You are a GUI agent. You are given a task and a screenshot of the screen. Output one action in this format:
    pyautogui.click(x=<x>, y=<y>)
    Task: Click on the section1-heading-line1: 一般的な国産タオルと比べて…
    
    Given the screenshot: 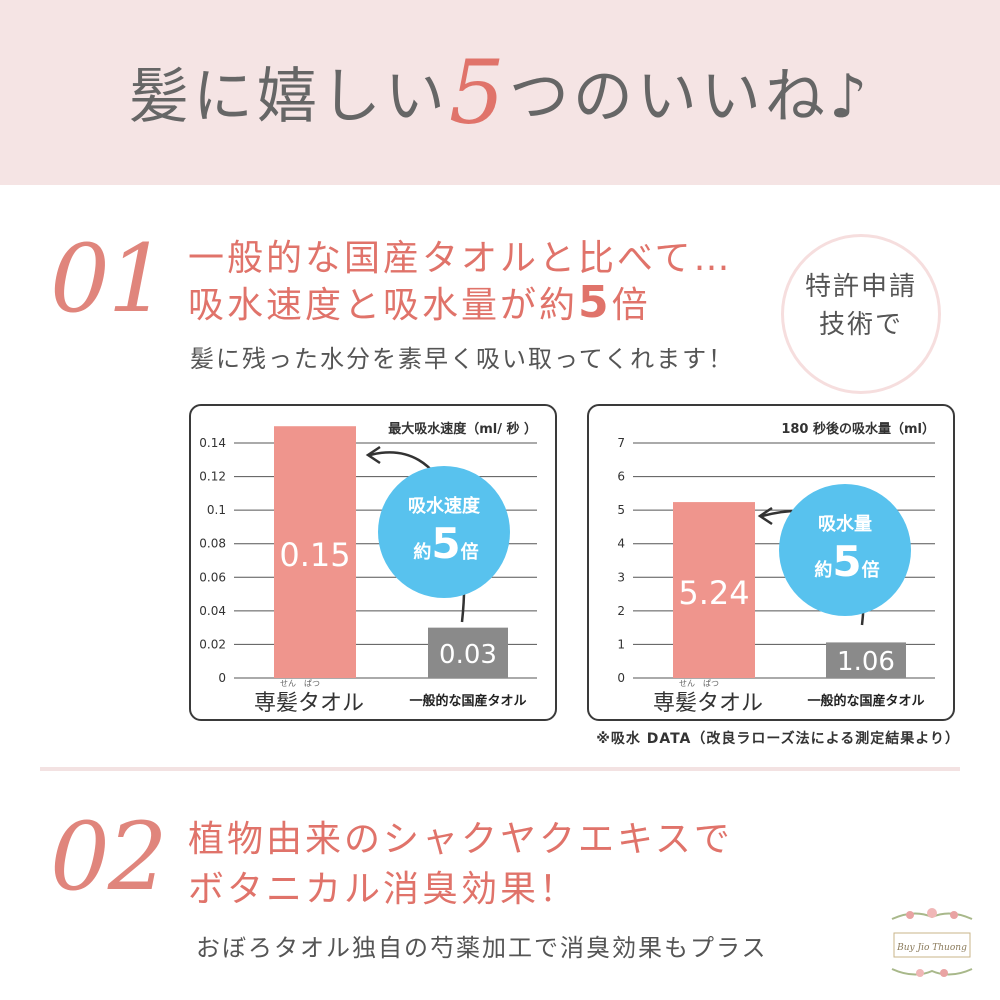 What is the action you would take?
    pyautogui.click(x=460, y=258)
    